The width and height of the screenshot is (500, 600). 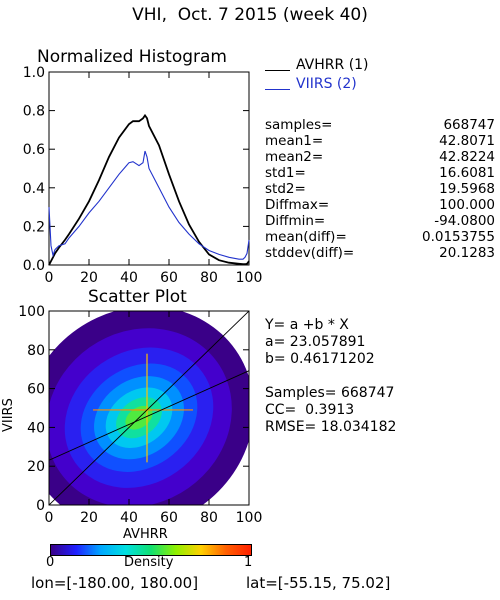 I want to click on colorbar-max-label: 1, so click(x=248, y=562).